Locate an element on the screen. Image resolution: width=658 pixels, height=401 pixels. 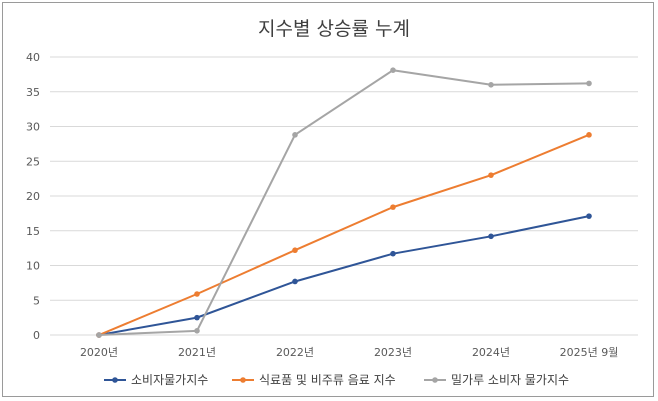
legend-label: 밀가루 소비자 물가지수 is located at coordinates (510, 380).